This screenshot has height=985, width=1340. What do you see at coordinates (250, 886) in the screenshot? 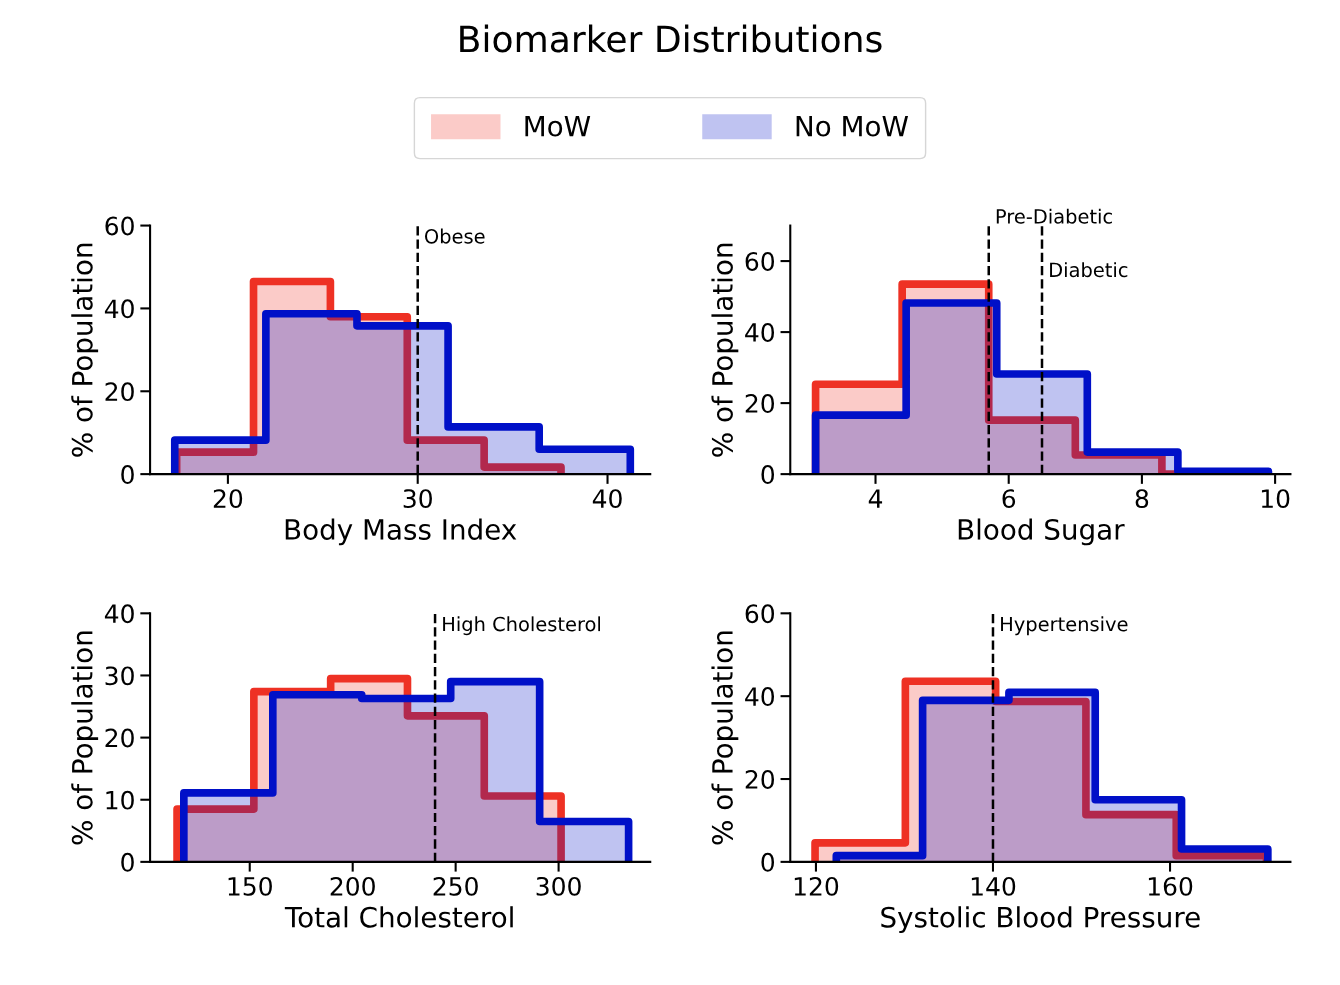
I see `x-tick-label: 150` at bounding box center [250, 886].